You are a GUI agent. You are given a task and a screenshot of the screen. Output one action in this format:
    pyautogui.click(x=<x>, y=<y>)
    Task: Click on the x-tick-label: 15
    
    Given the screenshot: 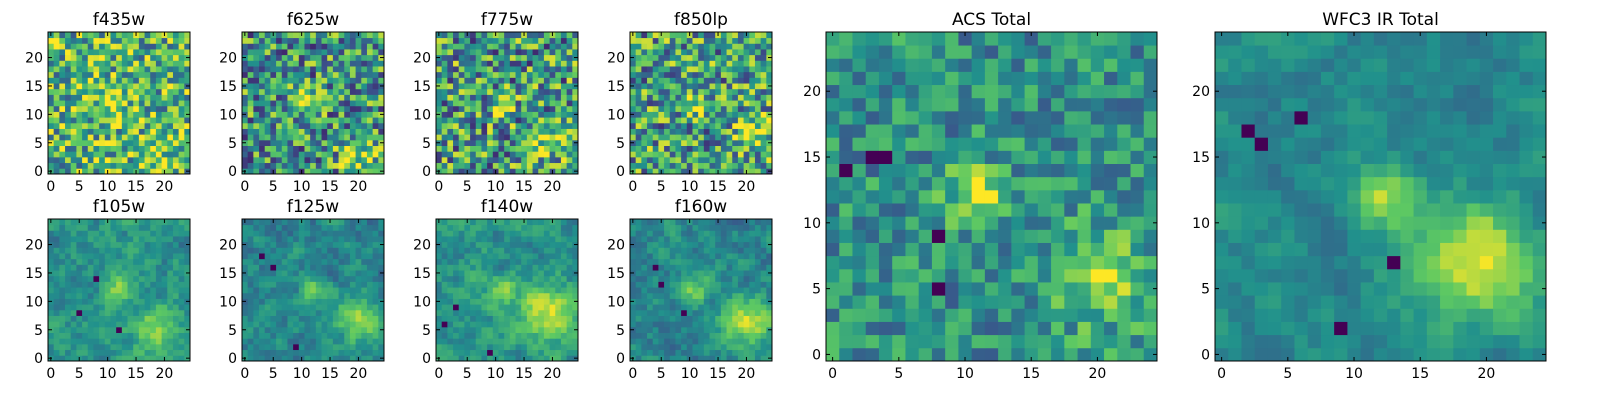 What is the action you would take?
    pyautogui.click(x=718, y=187)
    